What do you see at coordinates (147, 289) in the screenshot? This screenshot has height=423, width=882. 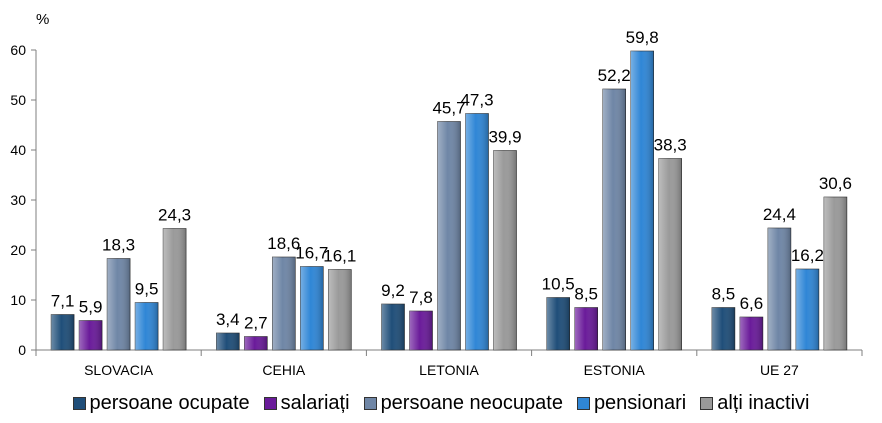 I see `data-label: 9,5` at bounding box center [147, 289].